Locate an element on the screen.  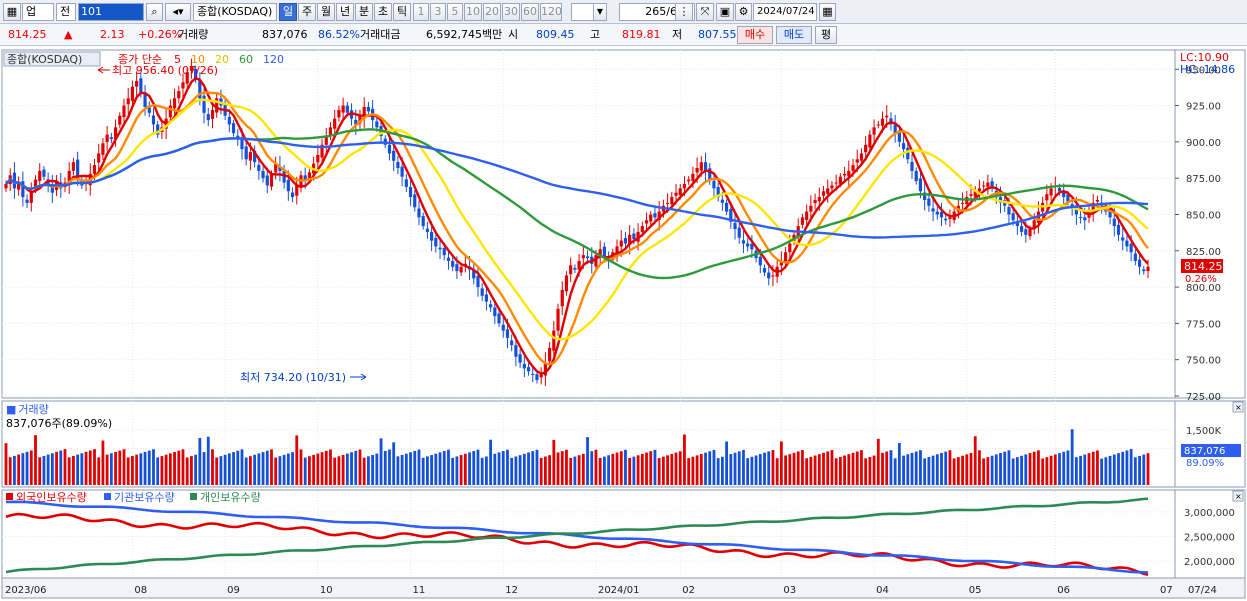
volume-label-text: 거래량 is located at coordinates (33, 409).